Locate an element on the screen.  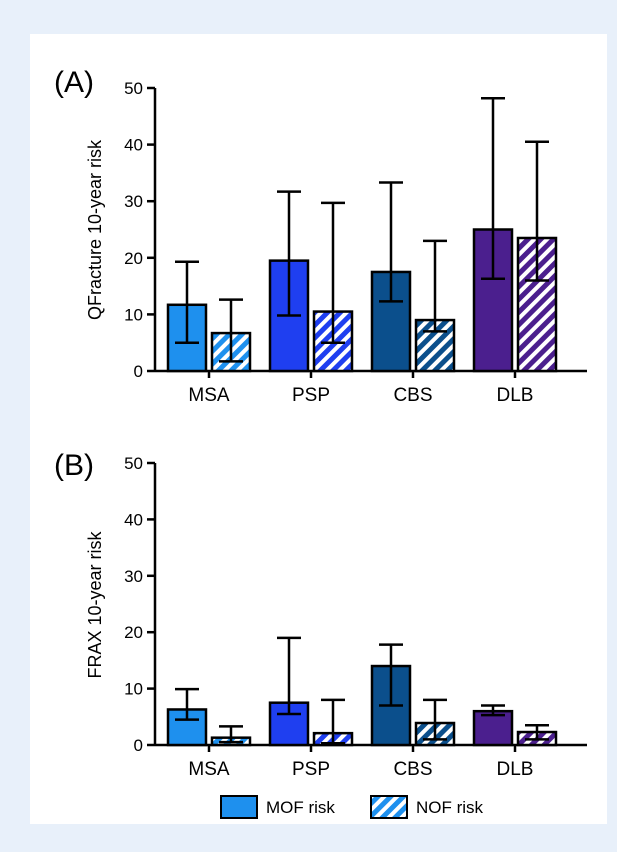
legend: MOF risk NOF risk is located at coordinates (352, 807).